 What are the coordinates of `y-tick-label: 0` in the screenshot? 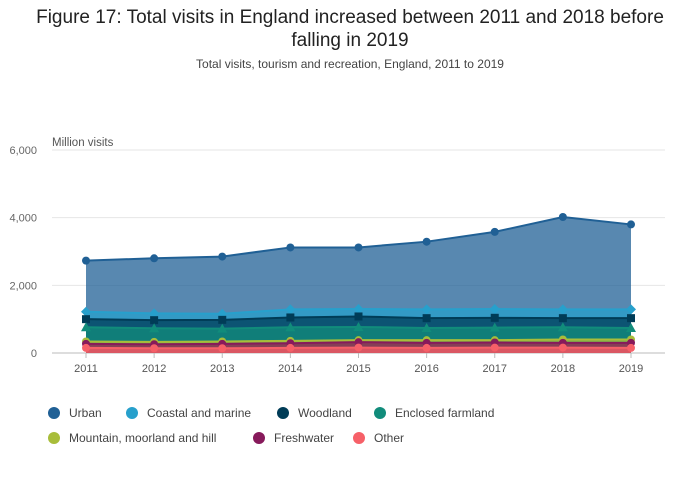 It's located at (34, 354).